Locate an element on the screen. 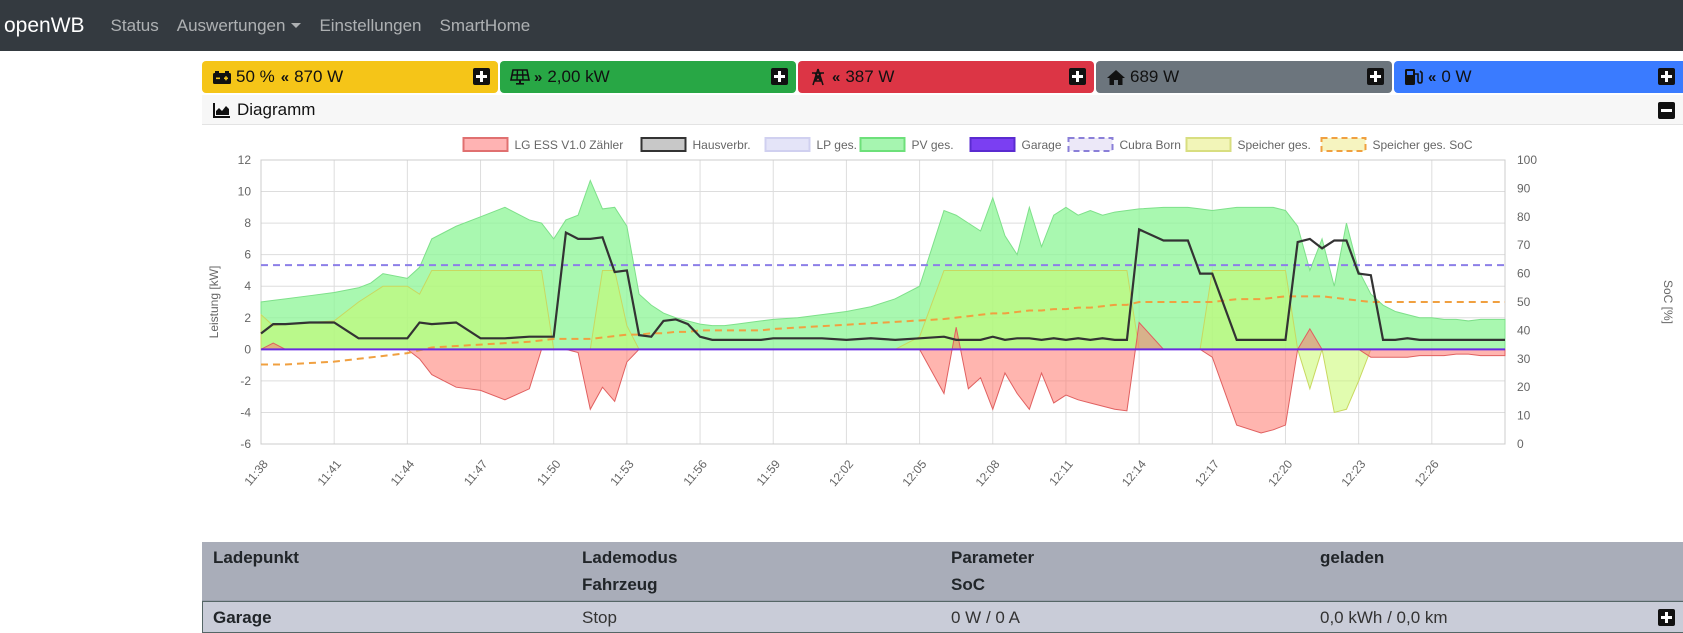 The image size is (1683, 633). grid-power: 387 W is located at coordinates (870, 76).